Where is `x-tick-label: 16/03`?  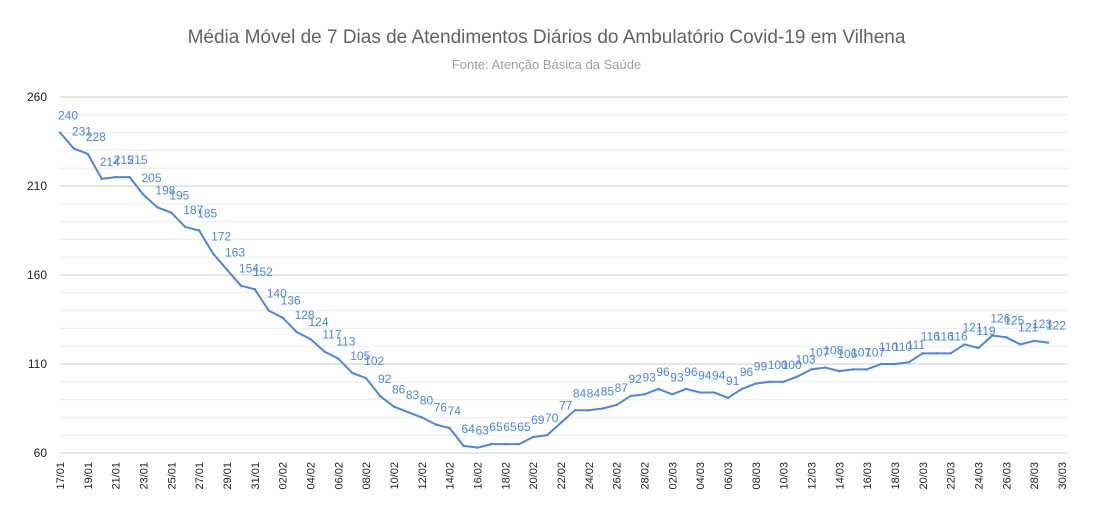 x-tick-label: 16/03 is located at coordinates (868, 476).